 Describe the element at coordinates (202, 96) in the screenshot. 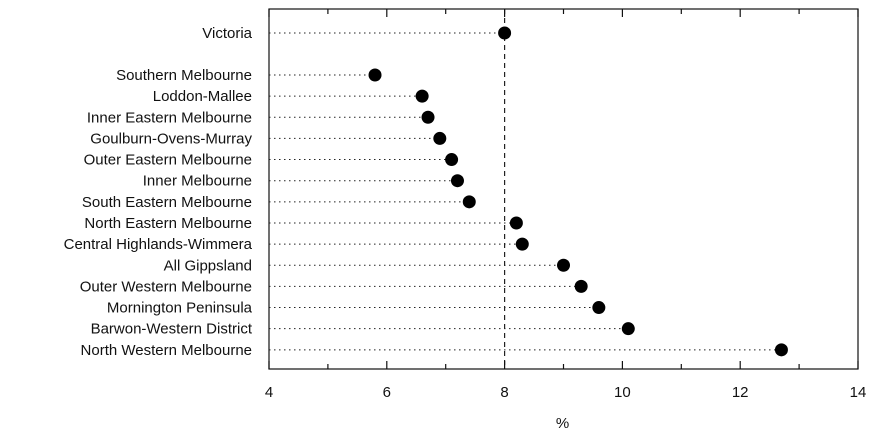

I see `category-label: Loddon-Mallee` at that location.